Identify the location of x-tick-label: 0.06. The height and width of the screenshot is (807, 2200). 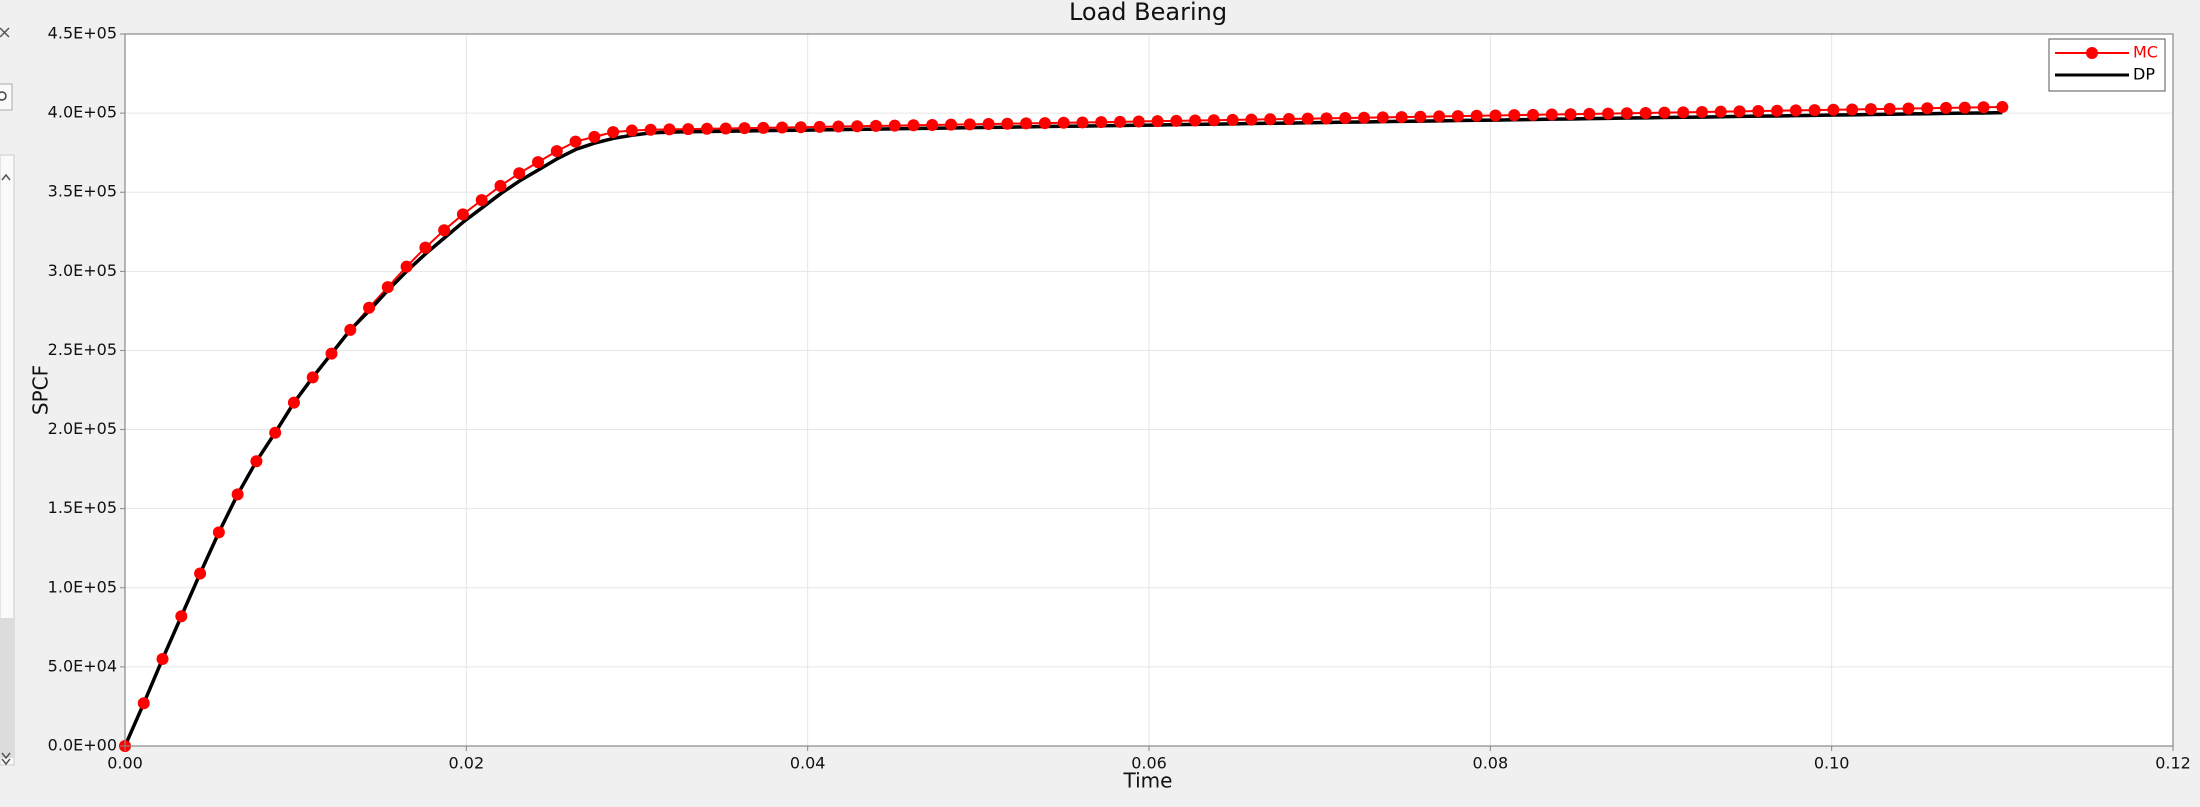
(1149, 763).